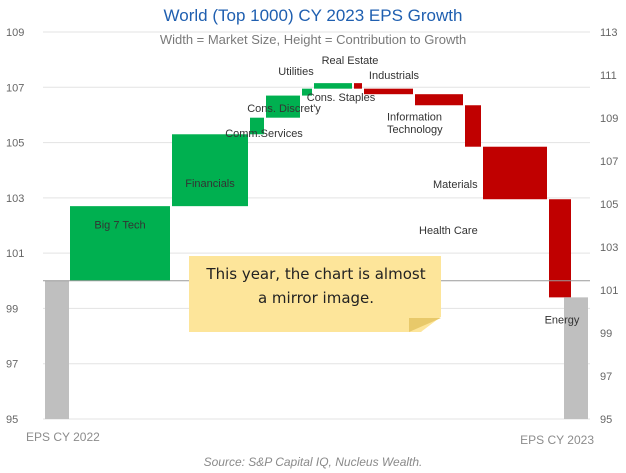 The image size is (626, 473). What do you see at coordinates (12, 365) in the screenshot?
I see `left-tick-label: 97` at bounding box center [12, 365].